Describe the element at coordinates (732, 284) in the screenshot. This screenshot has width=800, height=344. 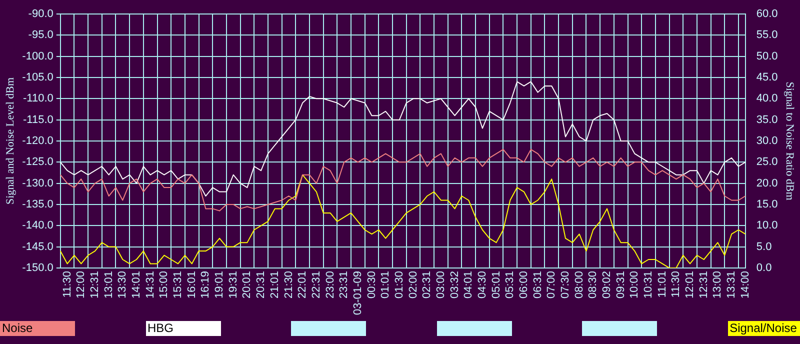
I see `x-tick-label: 13:31` at that location.